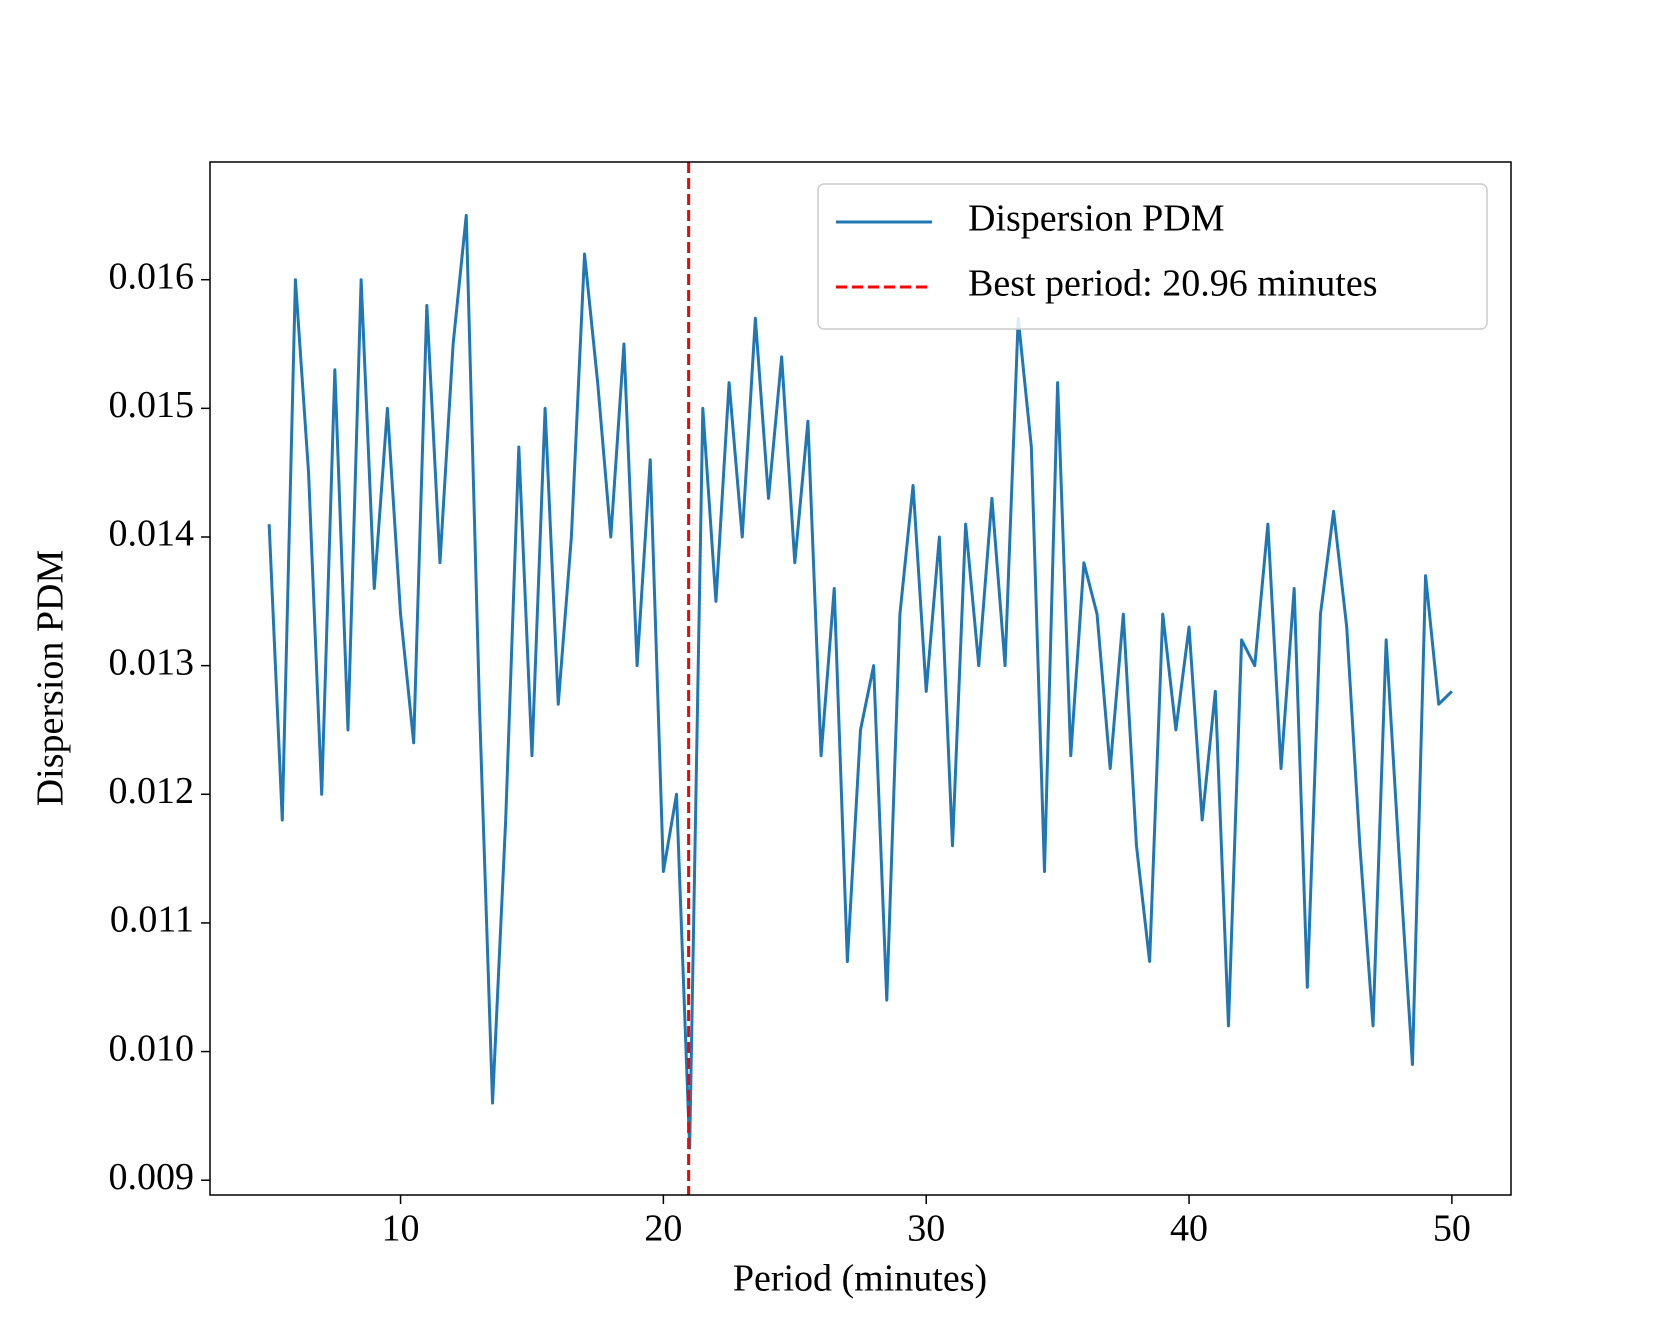 This screenshot has height=1329, width=1661. Describe the element at coordinates (152, 1048) in the screenshot. I see `y-tick-label: 0.010` at that location.